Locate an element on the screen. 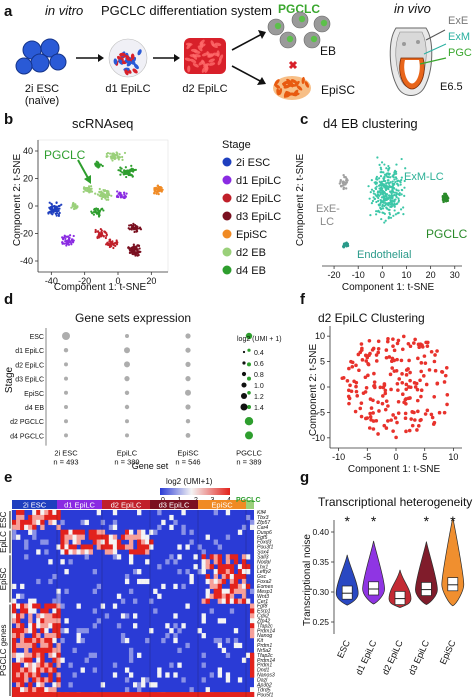  y-tick-label: -20 is located at coordinates (26, 234).